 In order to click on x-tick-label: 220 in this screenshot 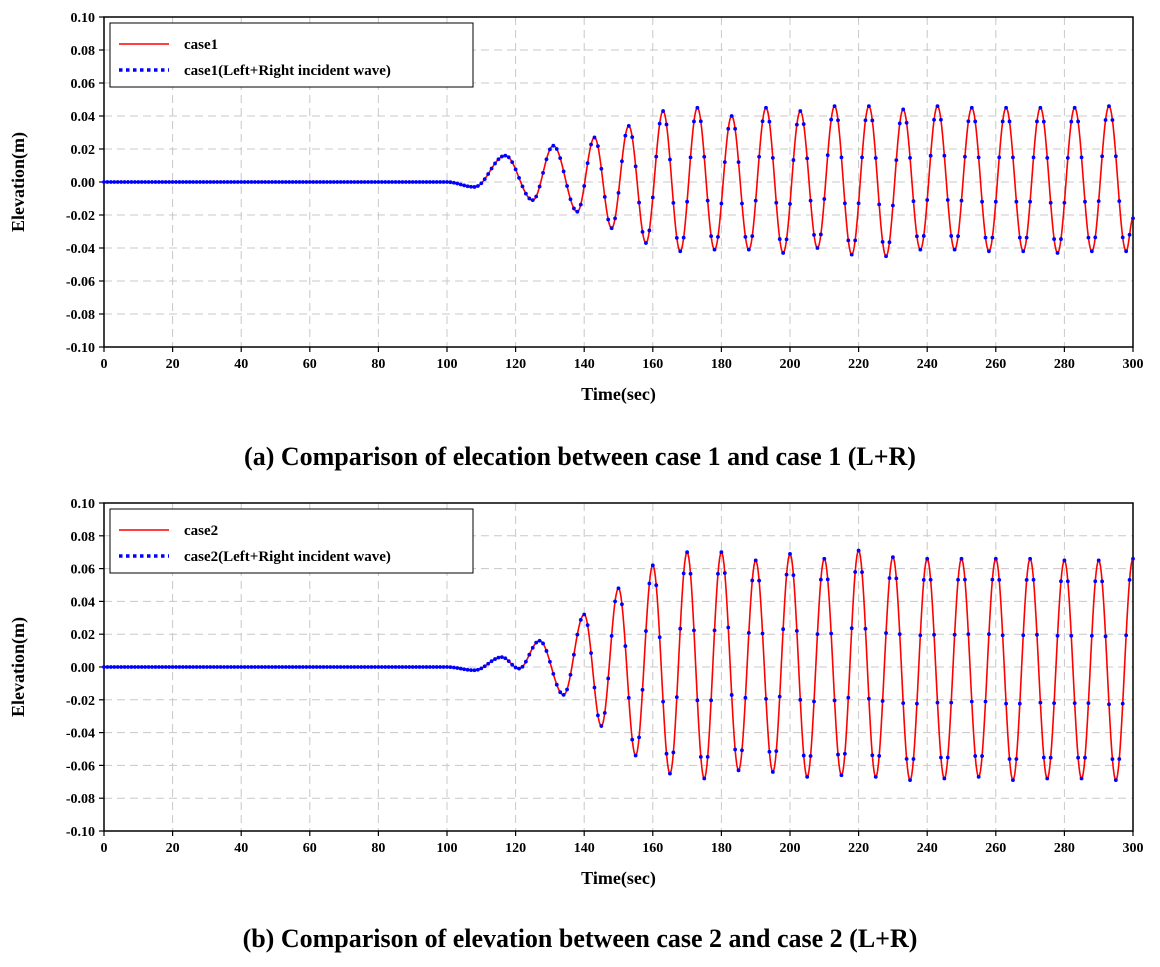, I will do `click(858, 364)`.